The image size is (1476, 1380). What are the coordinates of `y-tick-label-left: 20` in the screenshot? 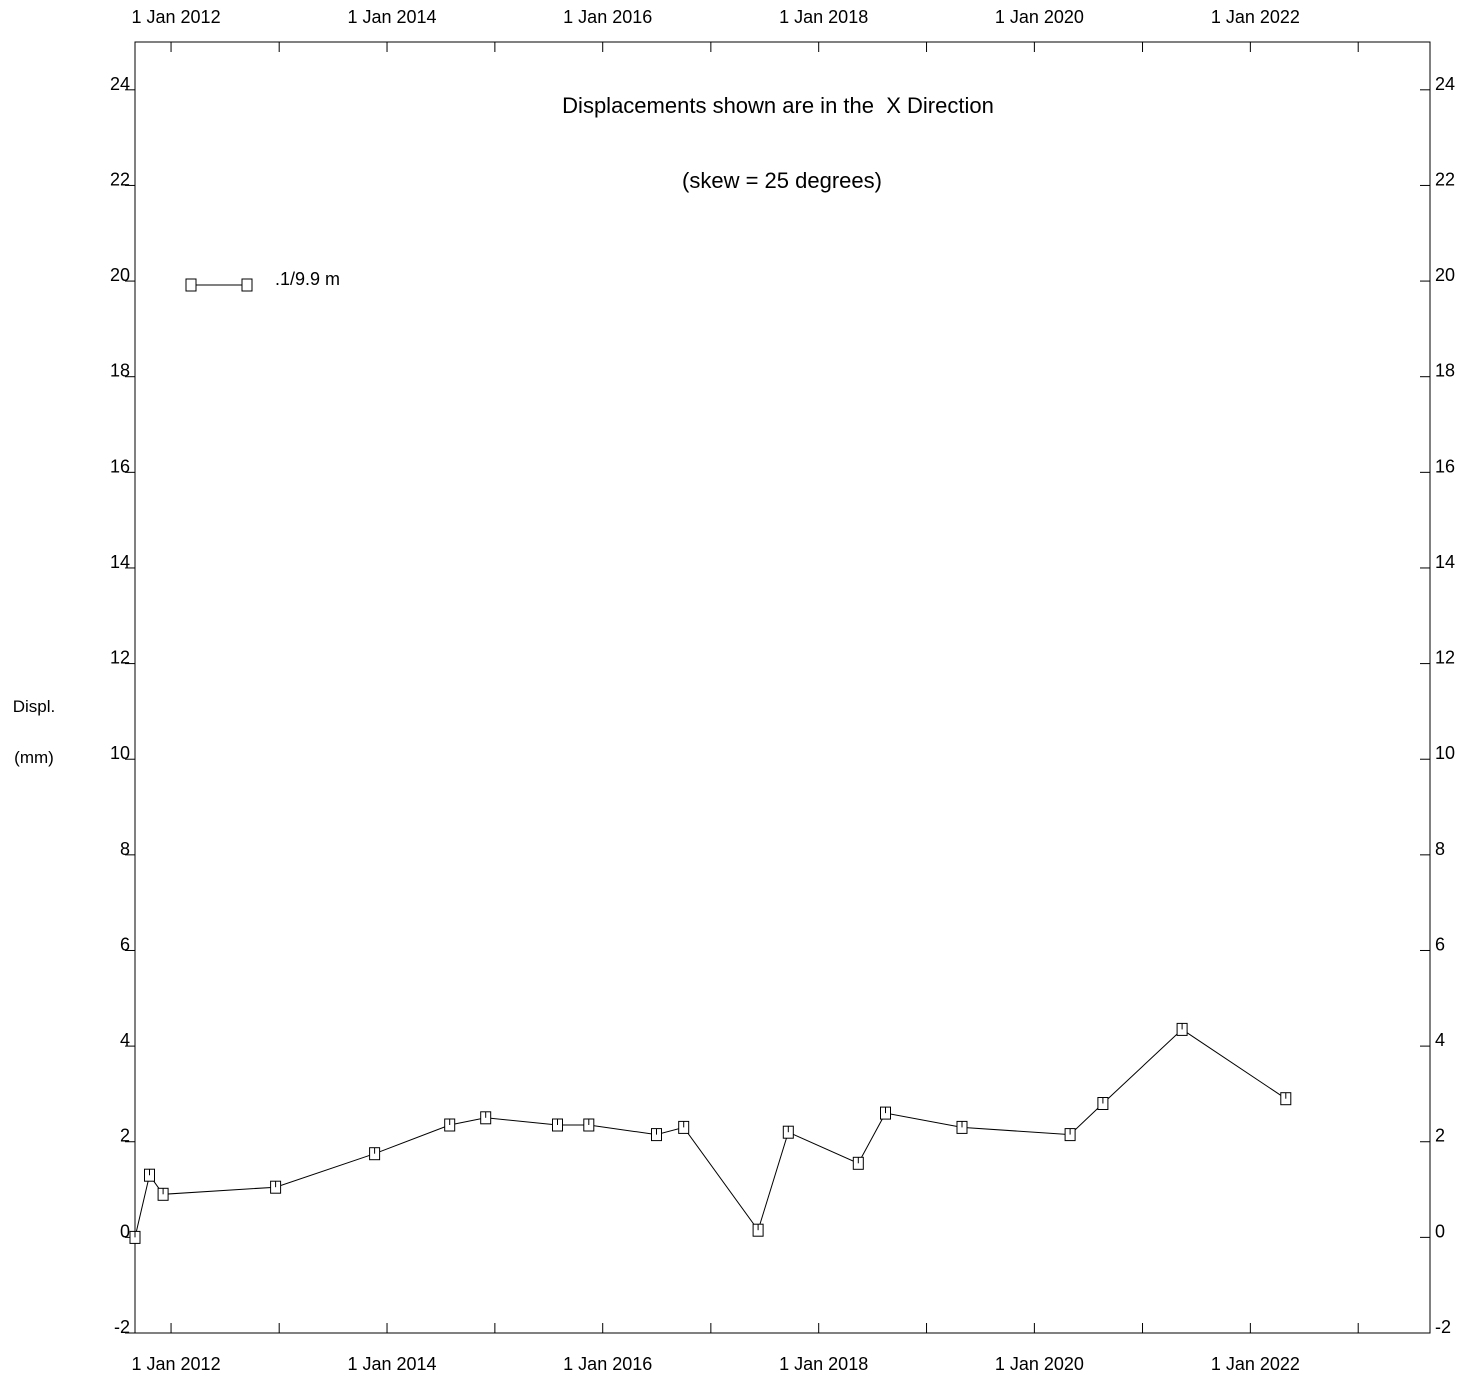 It's located at (120, 275).